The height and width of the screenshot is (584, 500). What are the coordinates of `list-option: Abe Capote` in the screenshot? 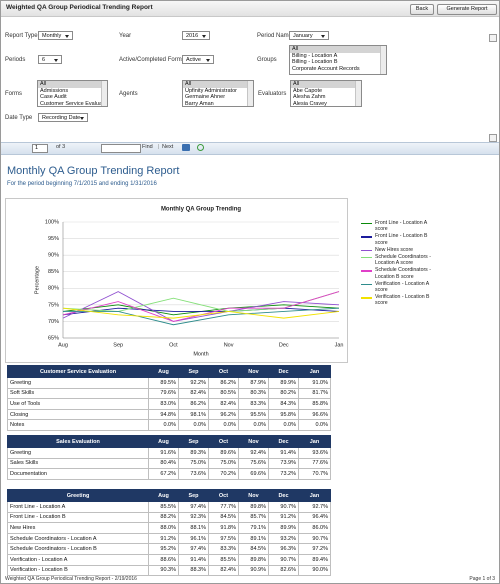 It's located at (308, 90).